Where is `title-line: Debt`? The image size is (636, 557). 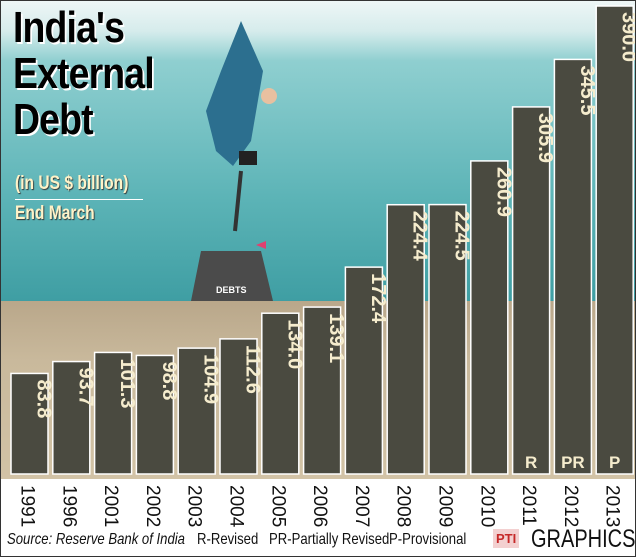
title-line: Debt is located at coordinates (53, 119).